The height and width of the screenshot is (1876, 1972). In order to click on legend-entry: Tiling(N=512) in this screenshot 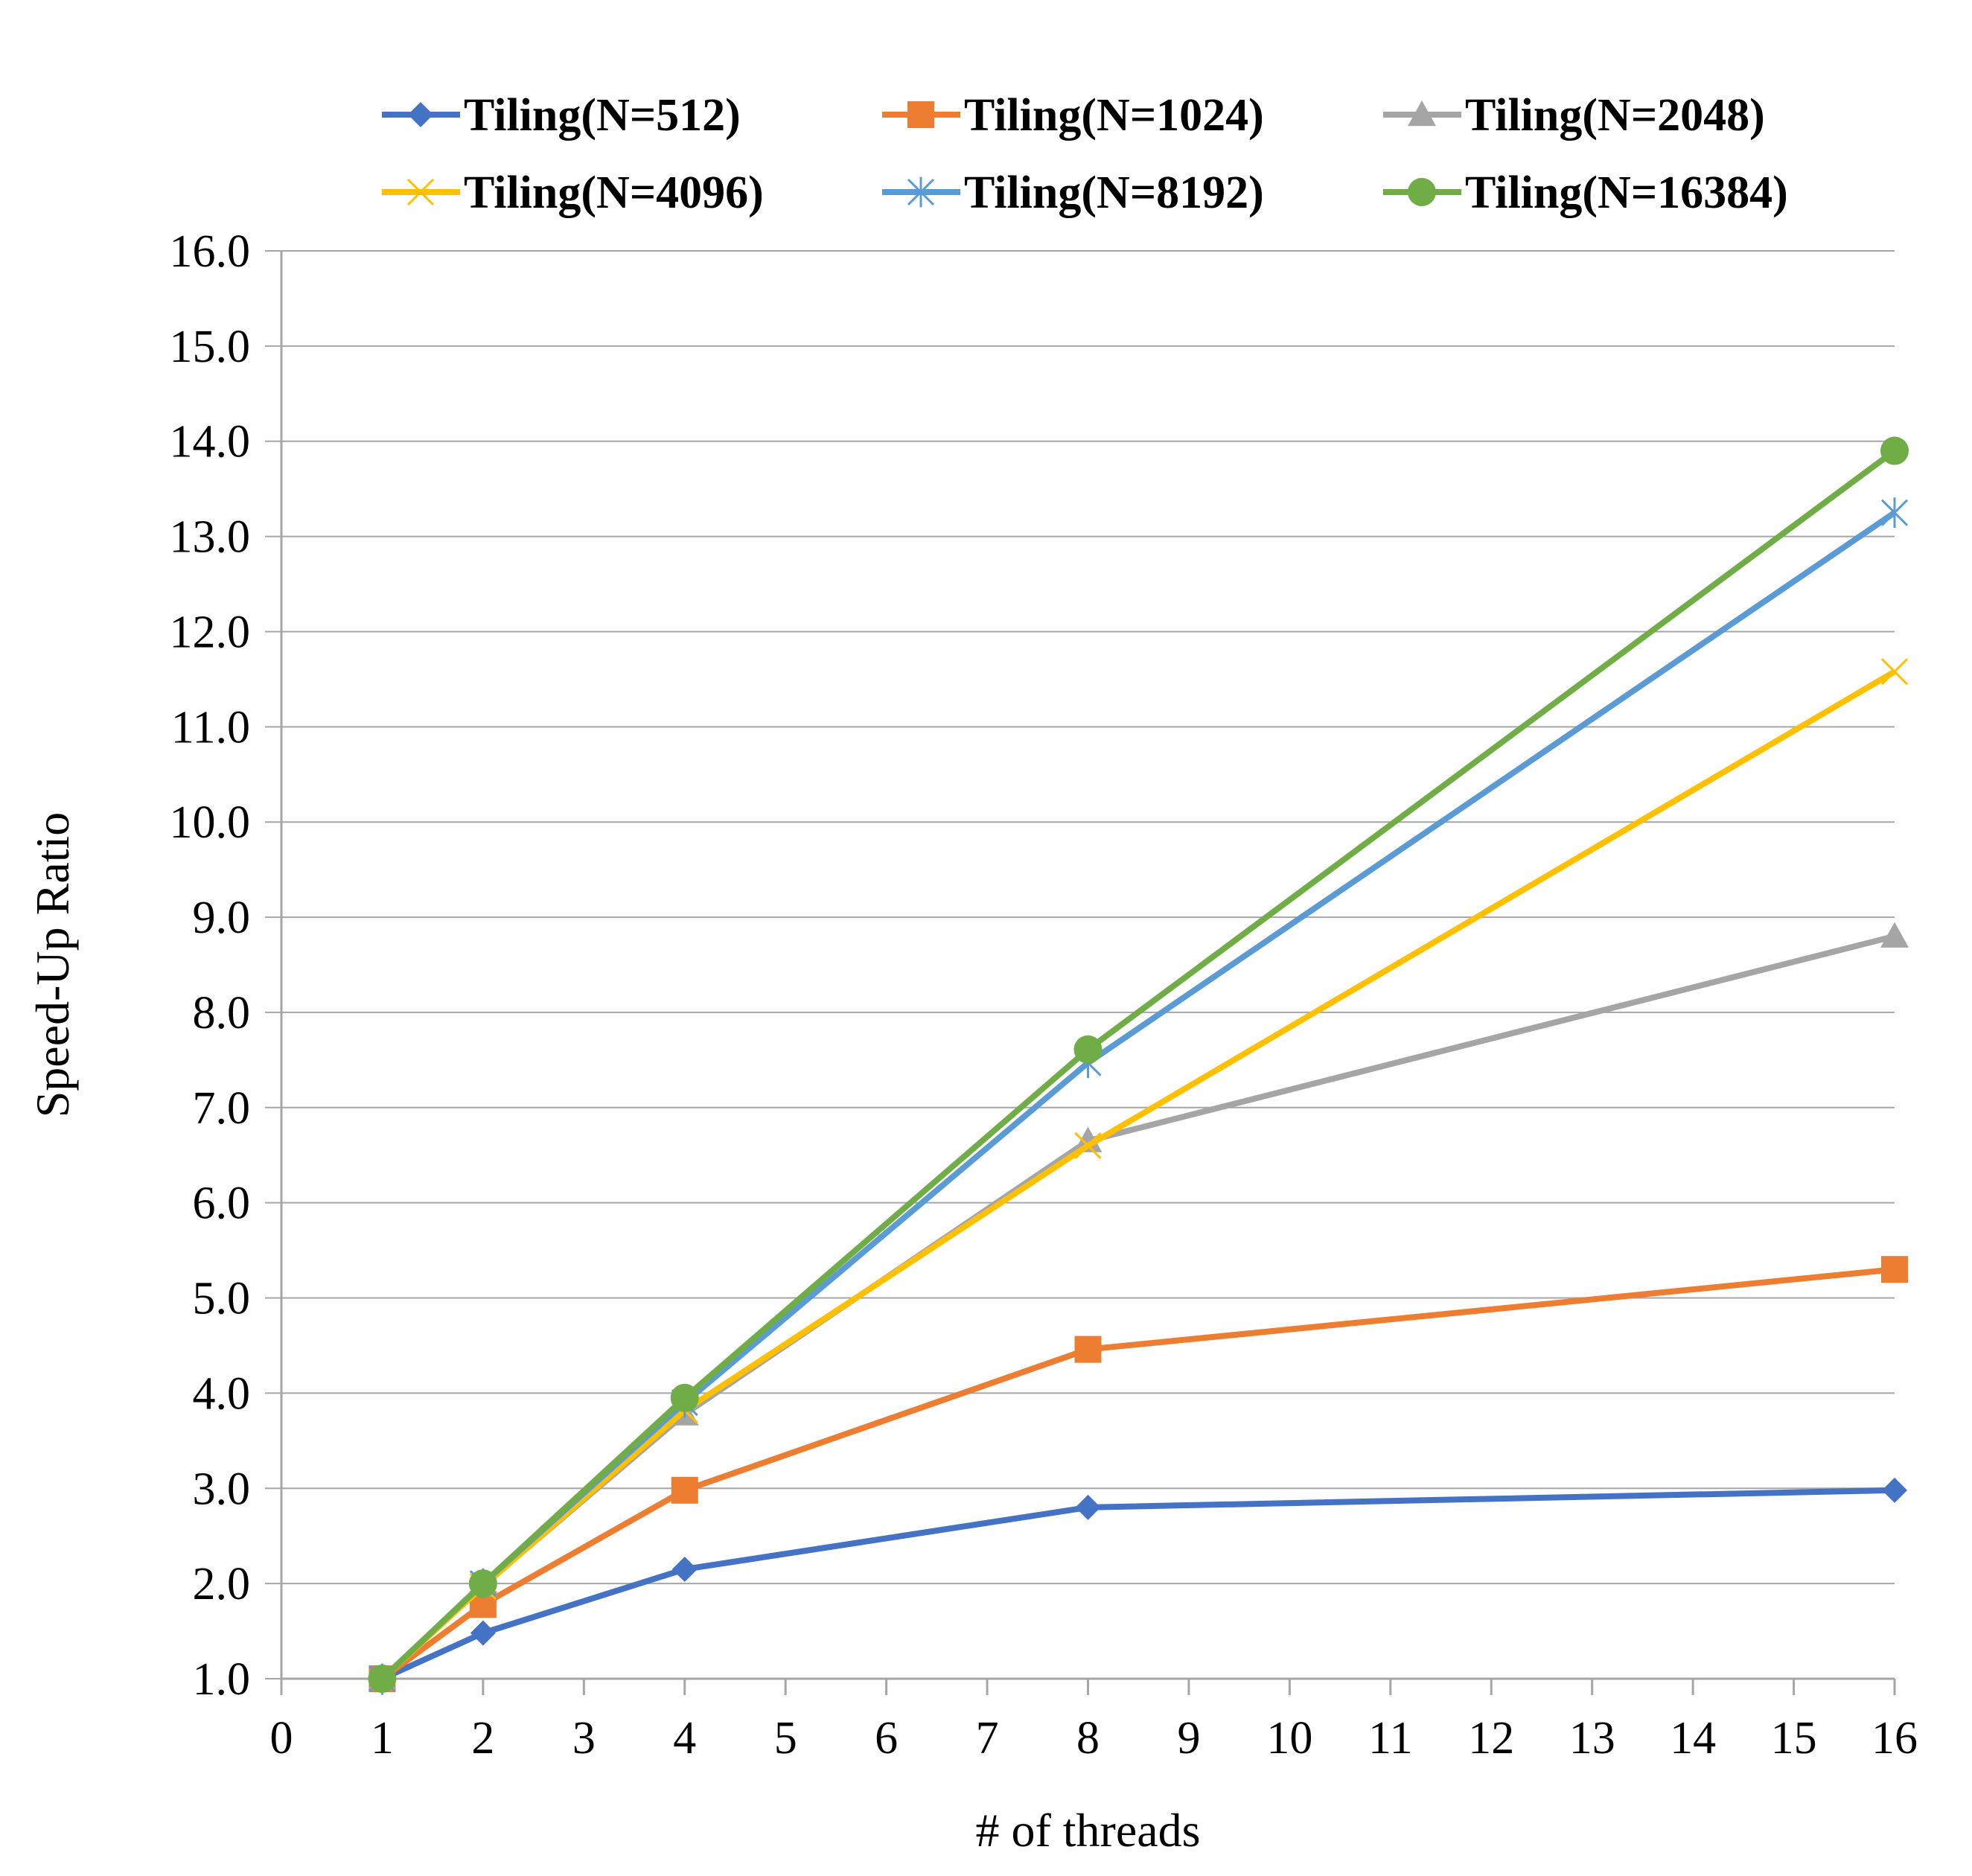, I will do `click(561, 116)`.